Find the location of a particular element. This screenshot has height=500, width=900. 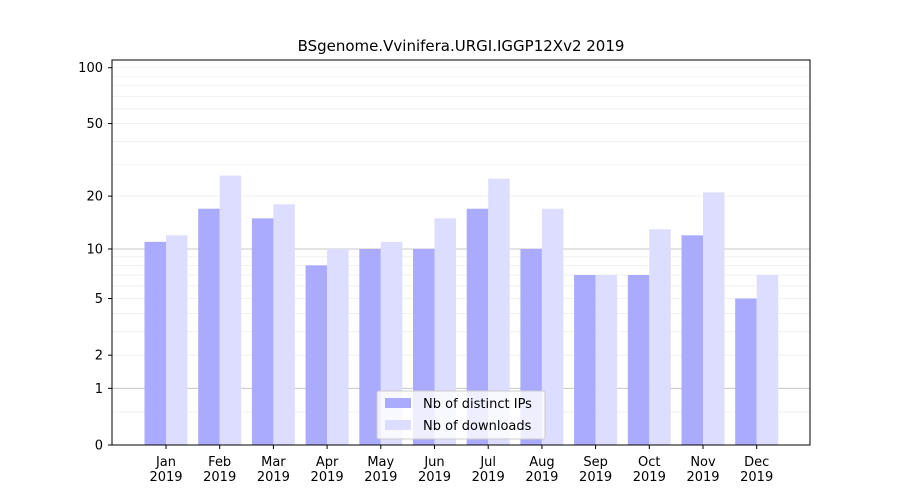

legend-frame is located at coordinates (461, 415).